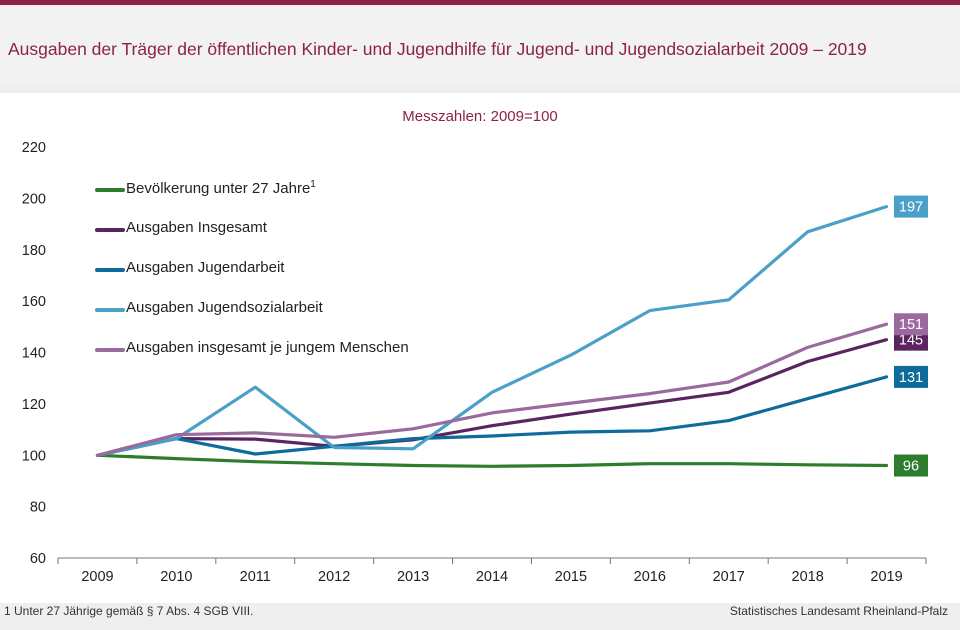 The width and height of the screenshot is (960, 630). What do you see at coordinates (38, 508) in the screenshot?
I see `y-tick-label: 80` at bounding box center [38, 508].